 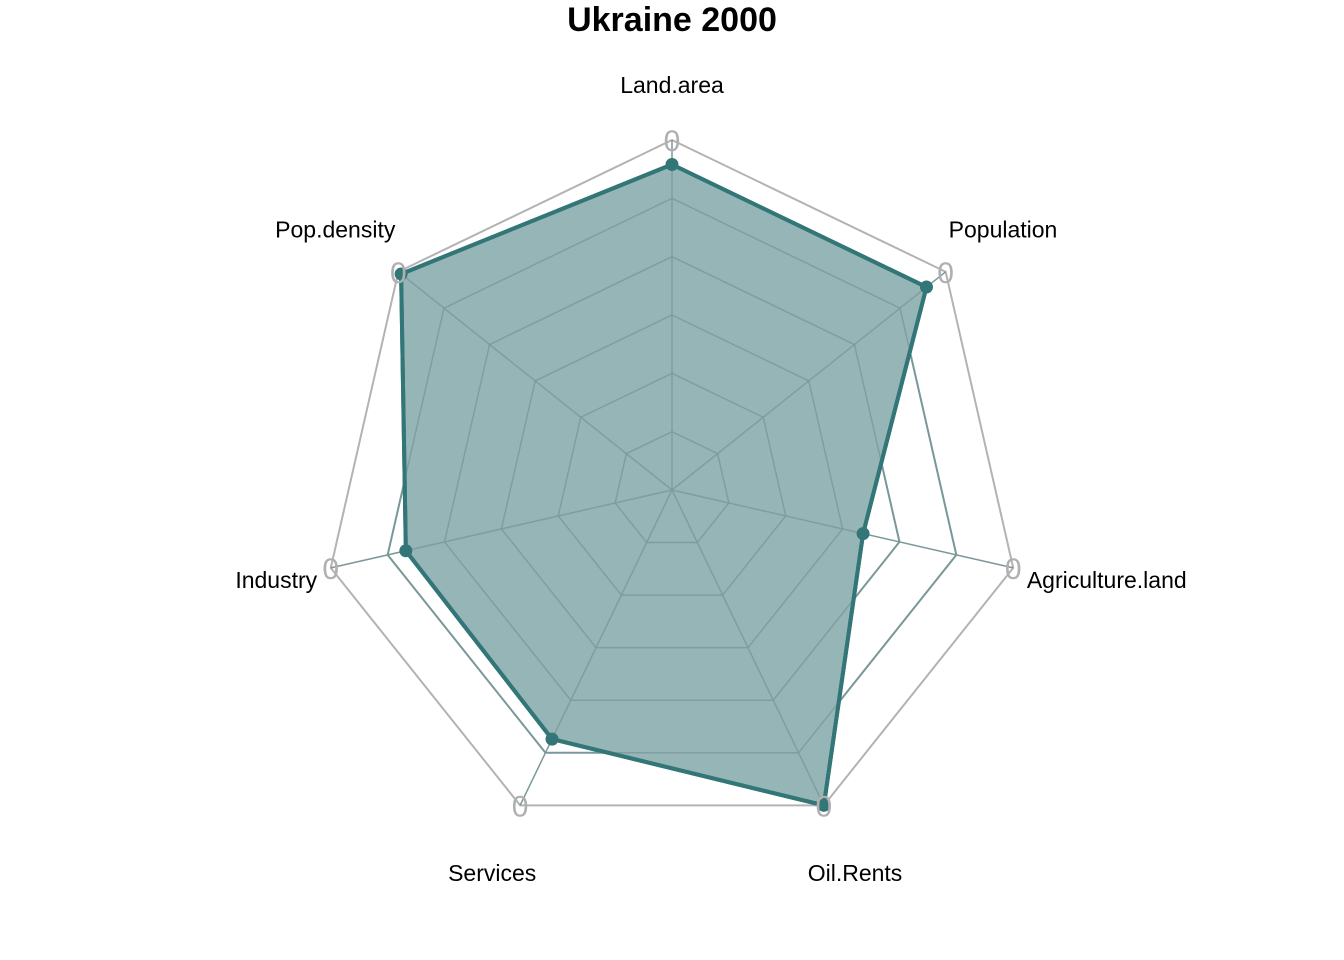 I want to click on axis-label-agriculture-land: Agriculture.land, so click(x=1107, y=580).